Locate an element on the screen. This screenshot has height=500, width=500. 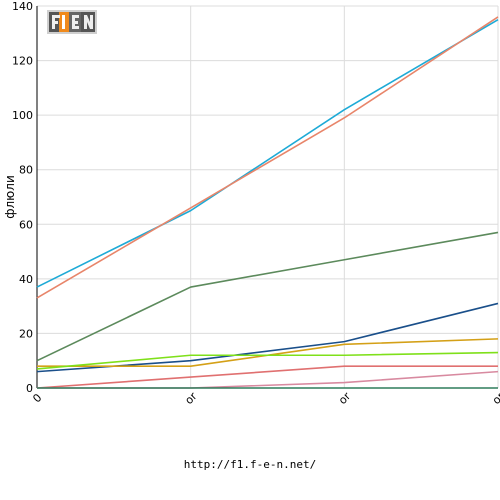
y-tick-label: 100 is located at coordinates (22, 115).